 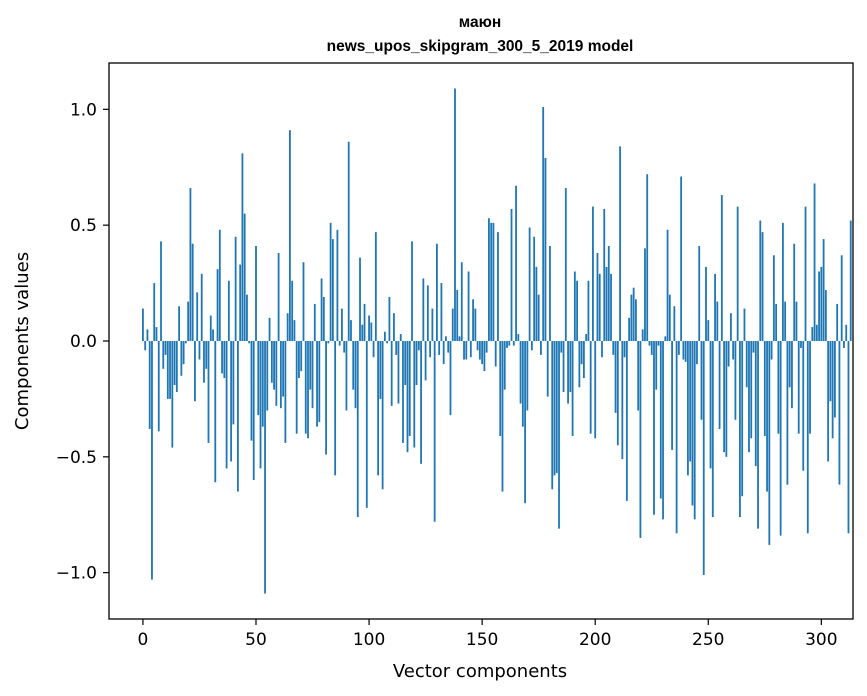 What do you see at coordinates (76, 574) in the screenshot?
I see `y-tick-label: −1.0` at bounding box center [76, 574].